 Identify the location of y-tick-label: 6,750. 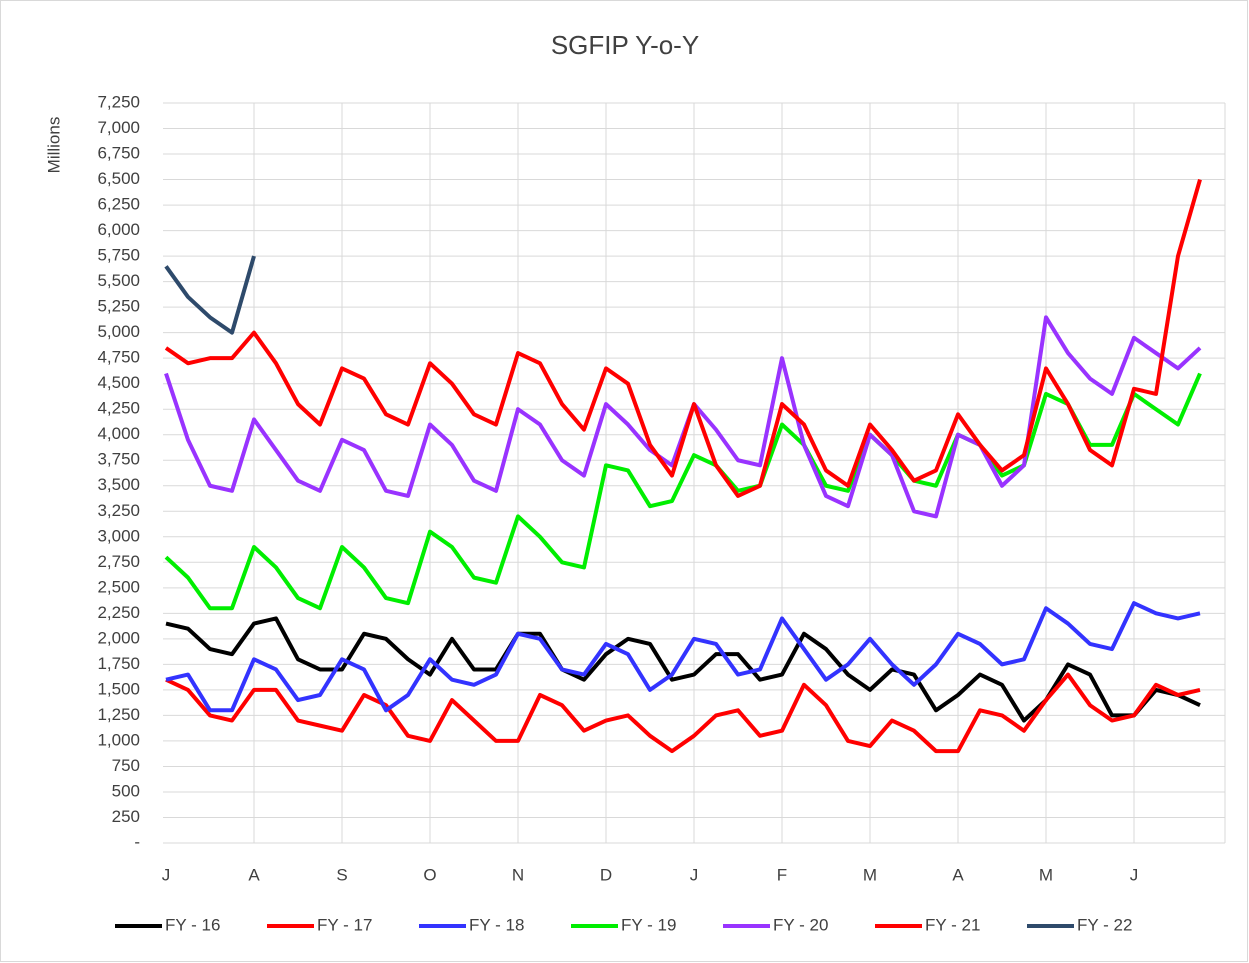
(118, 153).